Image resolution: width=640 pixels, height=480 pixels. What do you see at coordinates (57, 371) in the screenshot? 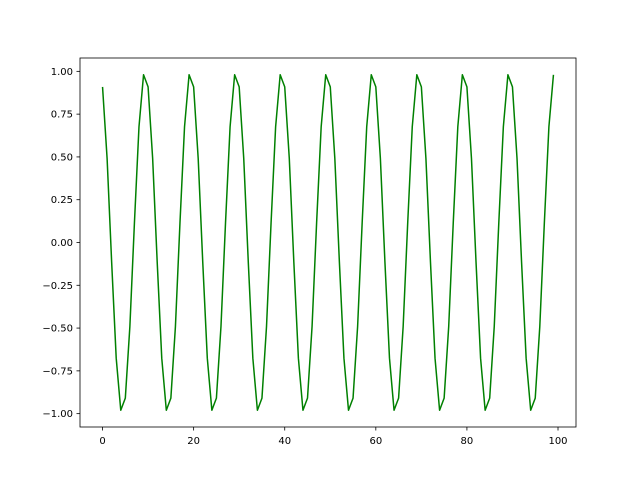
I see `y-tick-label: −0.75` at bounding box center [57, 371].